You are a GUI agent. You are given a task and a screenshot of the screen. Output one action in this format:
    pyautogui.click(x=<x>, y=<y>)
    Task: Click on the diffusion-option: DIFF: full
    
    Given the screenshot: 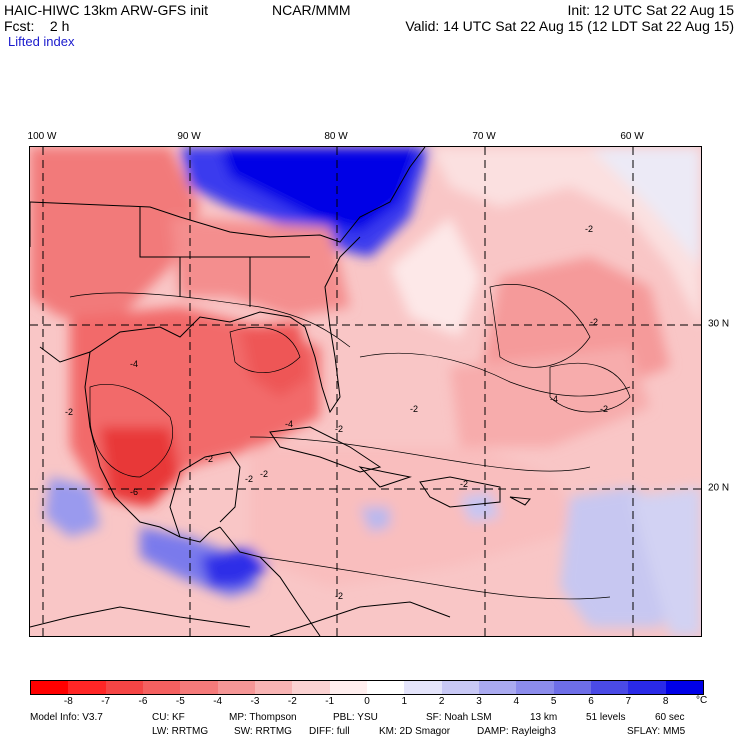 What is the action you would take?
    pyautogui.click(x=329, y=731)
    